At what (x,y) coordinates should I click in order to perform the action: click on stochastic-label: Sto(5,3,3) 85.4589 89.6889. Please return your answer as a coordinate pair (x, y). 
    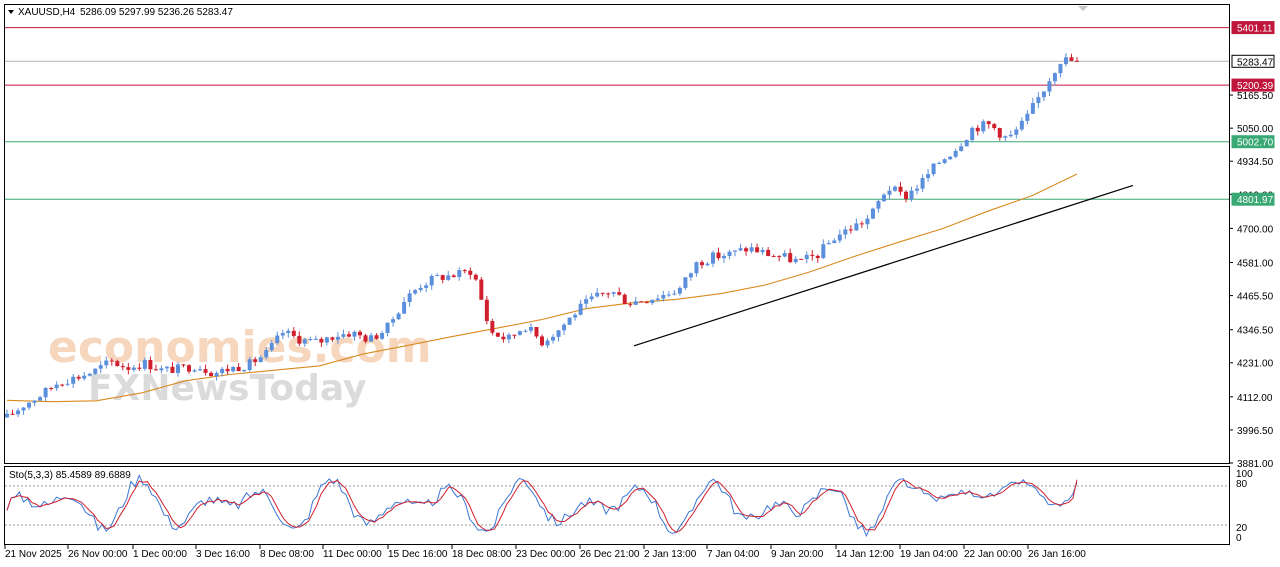
    Looking at the image, I should click on (70, 475).